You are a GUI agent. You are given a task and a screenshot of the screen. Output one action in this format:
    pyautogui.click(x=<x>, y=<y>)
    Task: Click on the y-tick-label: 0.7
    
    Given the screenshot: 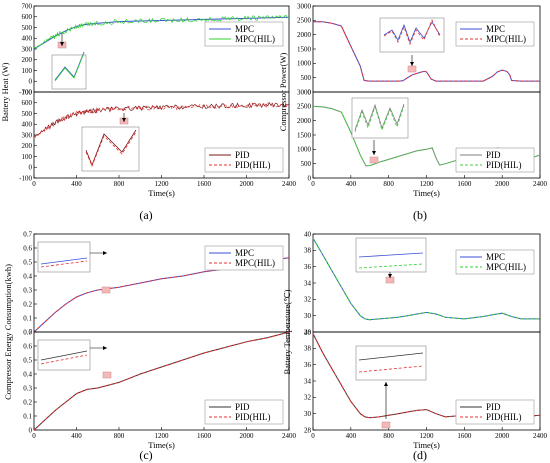 What is the action you would take?
    pyautogui.click(x=27, y=332)
    